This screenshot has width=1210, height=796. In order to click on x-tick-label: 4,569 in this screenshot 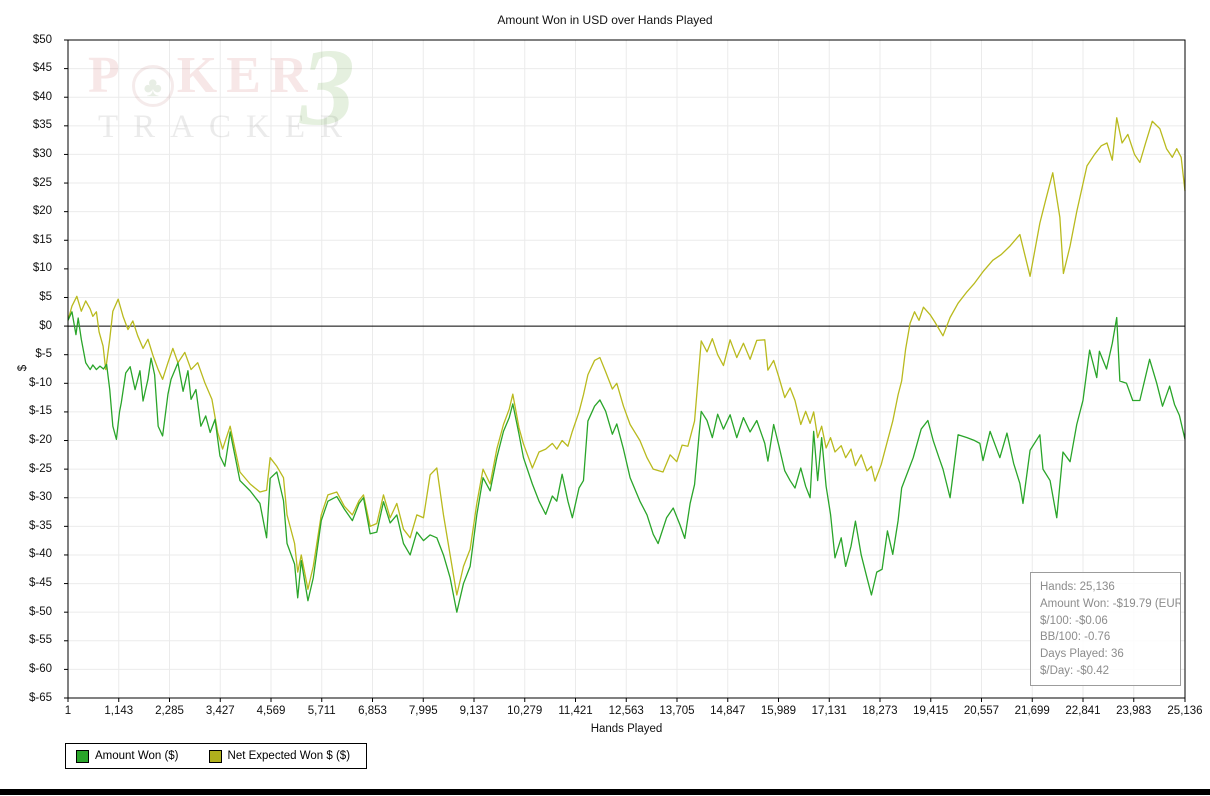, I will do `click(271, 711)`.